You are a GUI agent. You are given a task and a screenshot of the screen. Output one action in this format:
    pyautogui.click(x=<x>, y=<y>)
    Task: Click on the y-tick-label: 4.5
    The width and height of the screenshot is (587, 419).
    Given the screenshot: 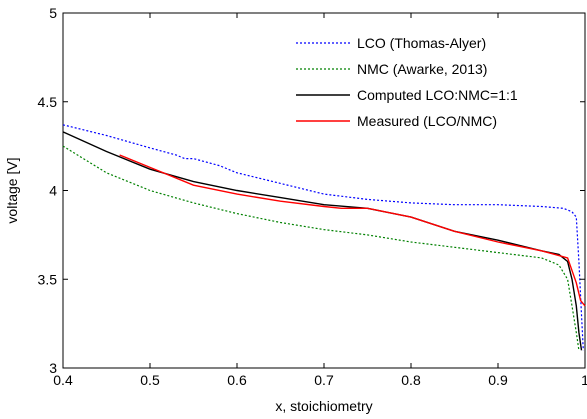 What is the action you would take?
    pyautogui.click(x=48, y=102)
    